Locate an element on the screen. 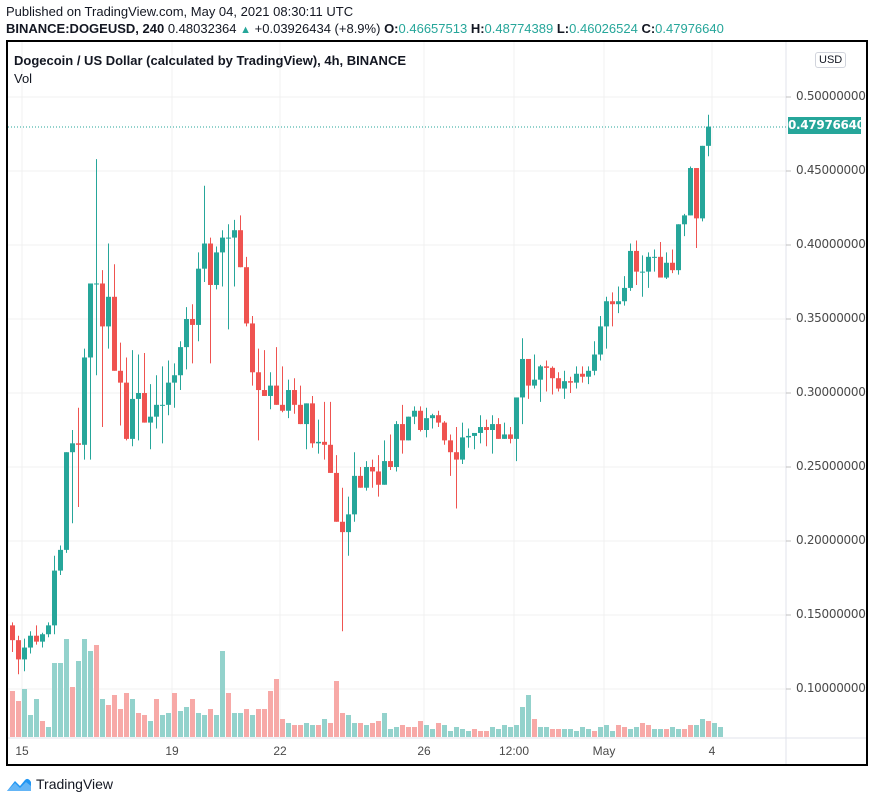 The height and width of the screenshot is (803, 876). price-tick-label: 0.50000000 is located at coordinates (831, 96).